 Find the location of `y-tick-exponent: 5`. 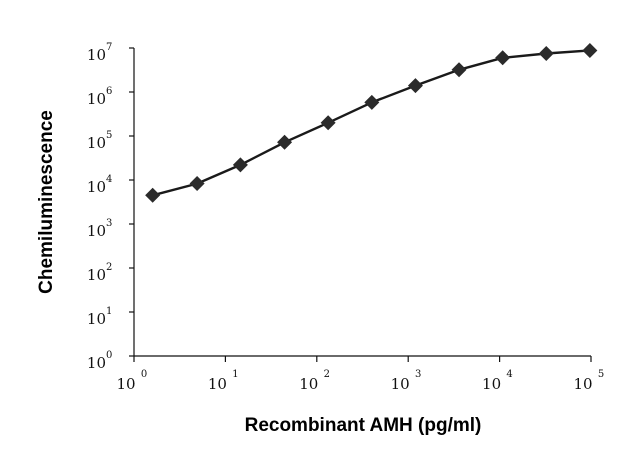

y-tick-exponent: 5 is located at coordinates (109, 135).